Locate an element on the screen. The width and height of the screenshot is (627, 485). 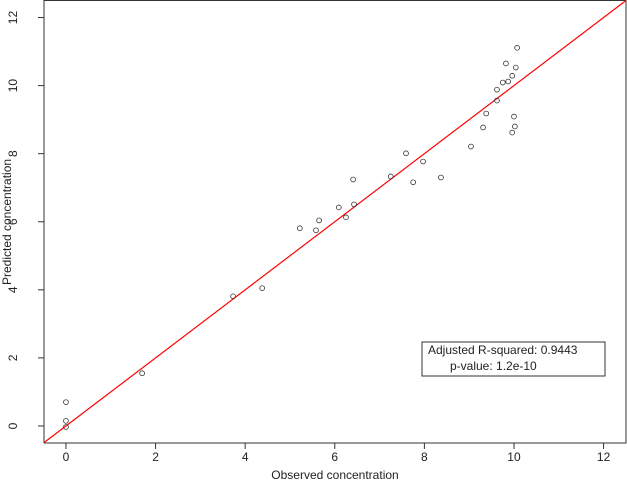
y-tick-label: 10 is located at coordinates (13, 86).